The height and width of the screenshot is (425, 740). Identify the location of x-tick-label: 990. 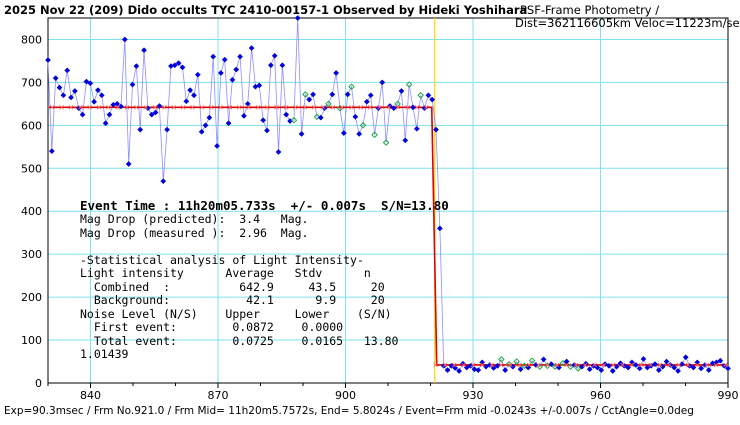
(728, 395).